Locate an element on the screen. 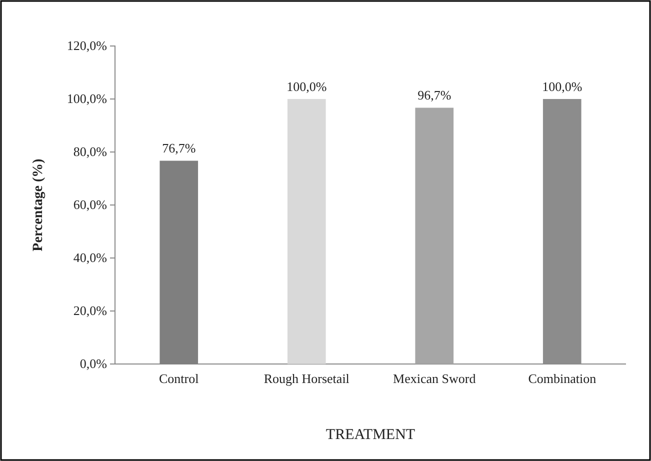  x-tick-label: Combination is located at coordinates (562, 378).